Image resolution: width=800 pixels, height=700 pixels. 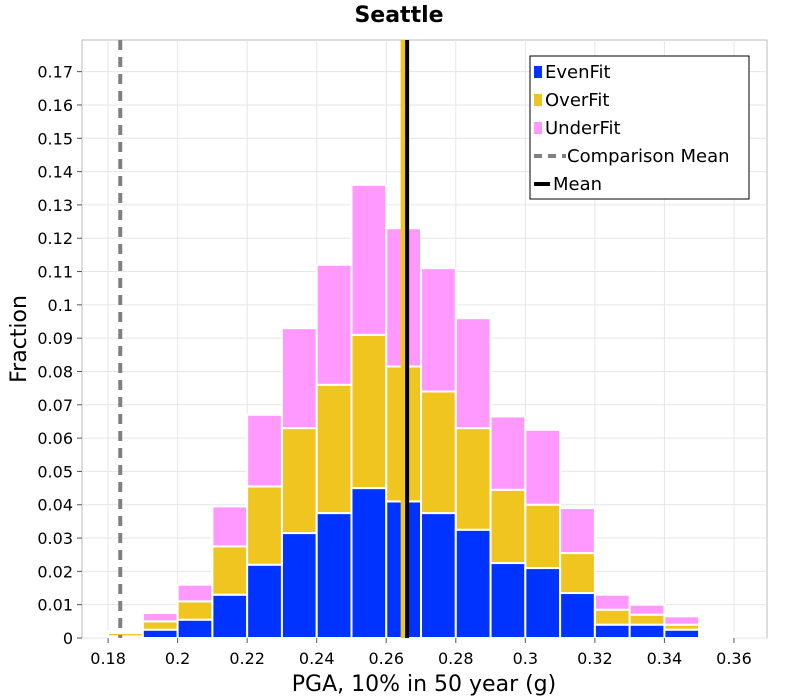 I want to click on y-tick-label: 0.08, so click(x=55, y=371).